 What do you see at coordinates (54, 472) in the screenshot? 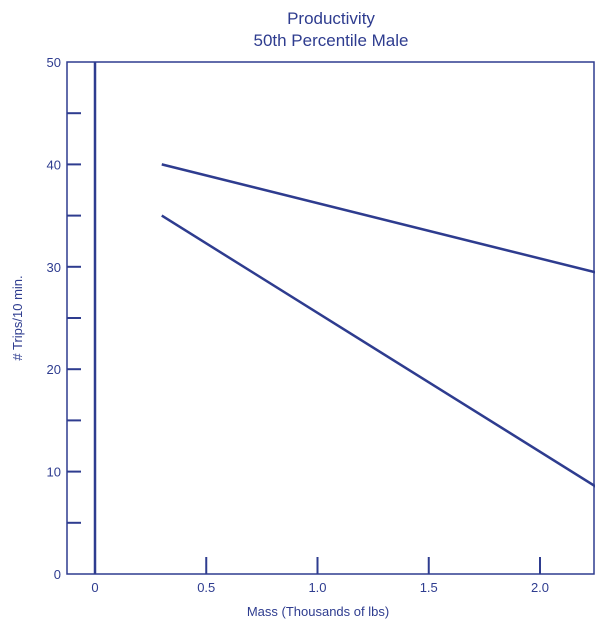
I see `y-tick-label: 10` at bounding box center [54, 472].